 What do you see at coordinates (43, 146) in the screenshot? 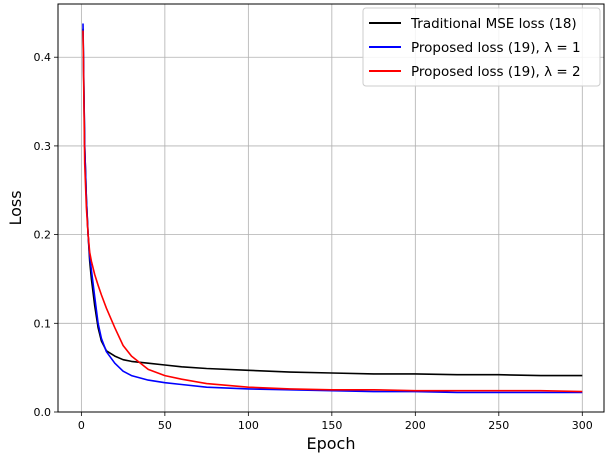
I see `y-tick-label: 0.3` at bounding box center [43, 146].